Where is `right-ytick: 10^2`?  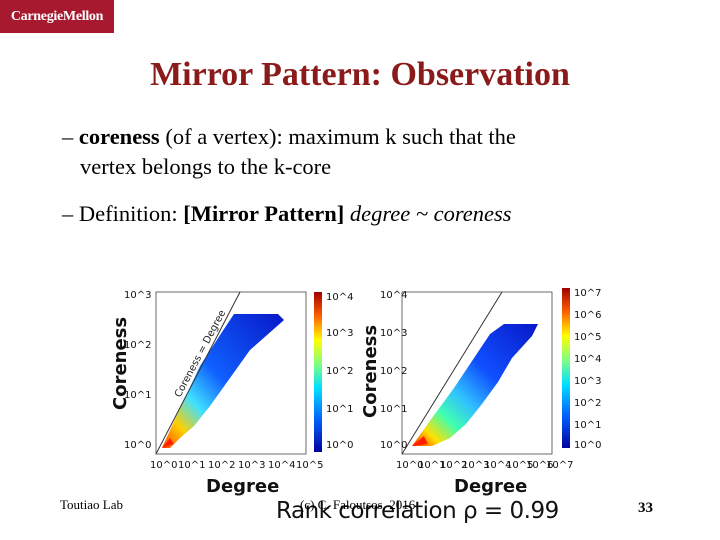 right-ytick: 10^2 is located at coordinates (393, 371).